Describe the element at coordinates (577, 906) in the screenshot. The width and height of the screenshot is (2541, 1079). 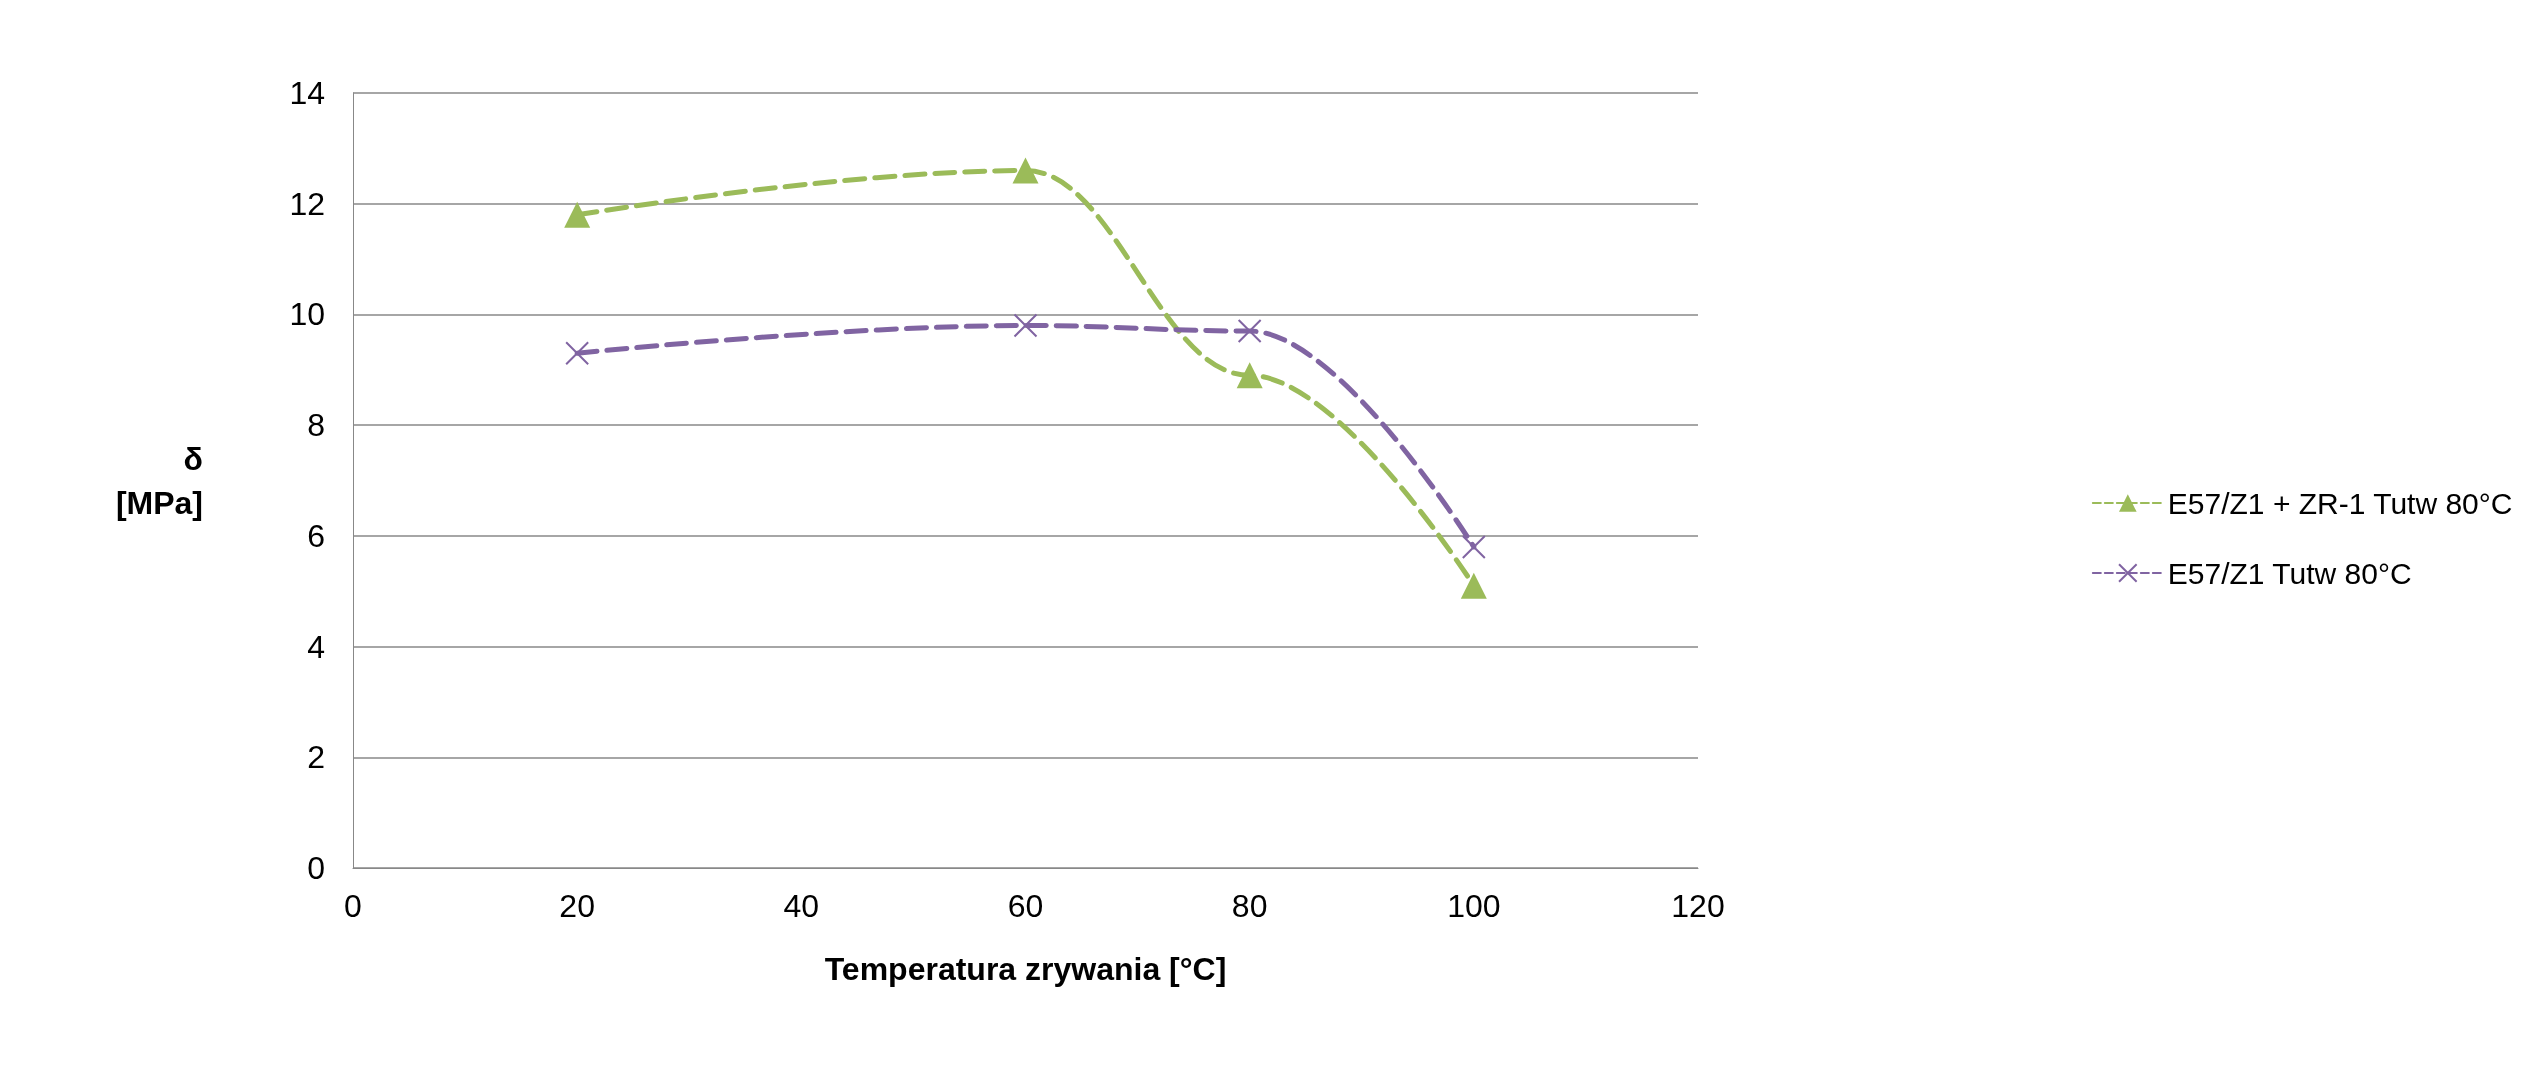
I see `x-tick-label: 20` at that location.